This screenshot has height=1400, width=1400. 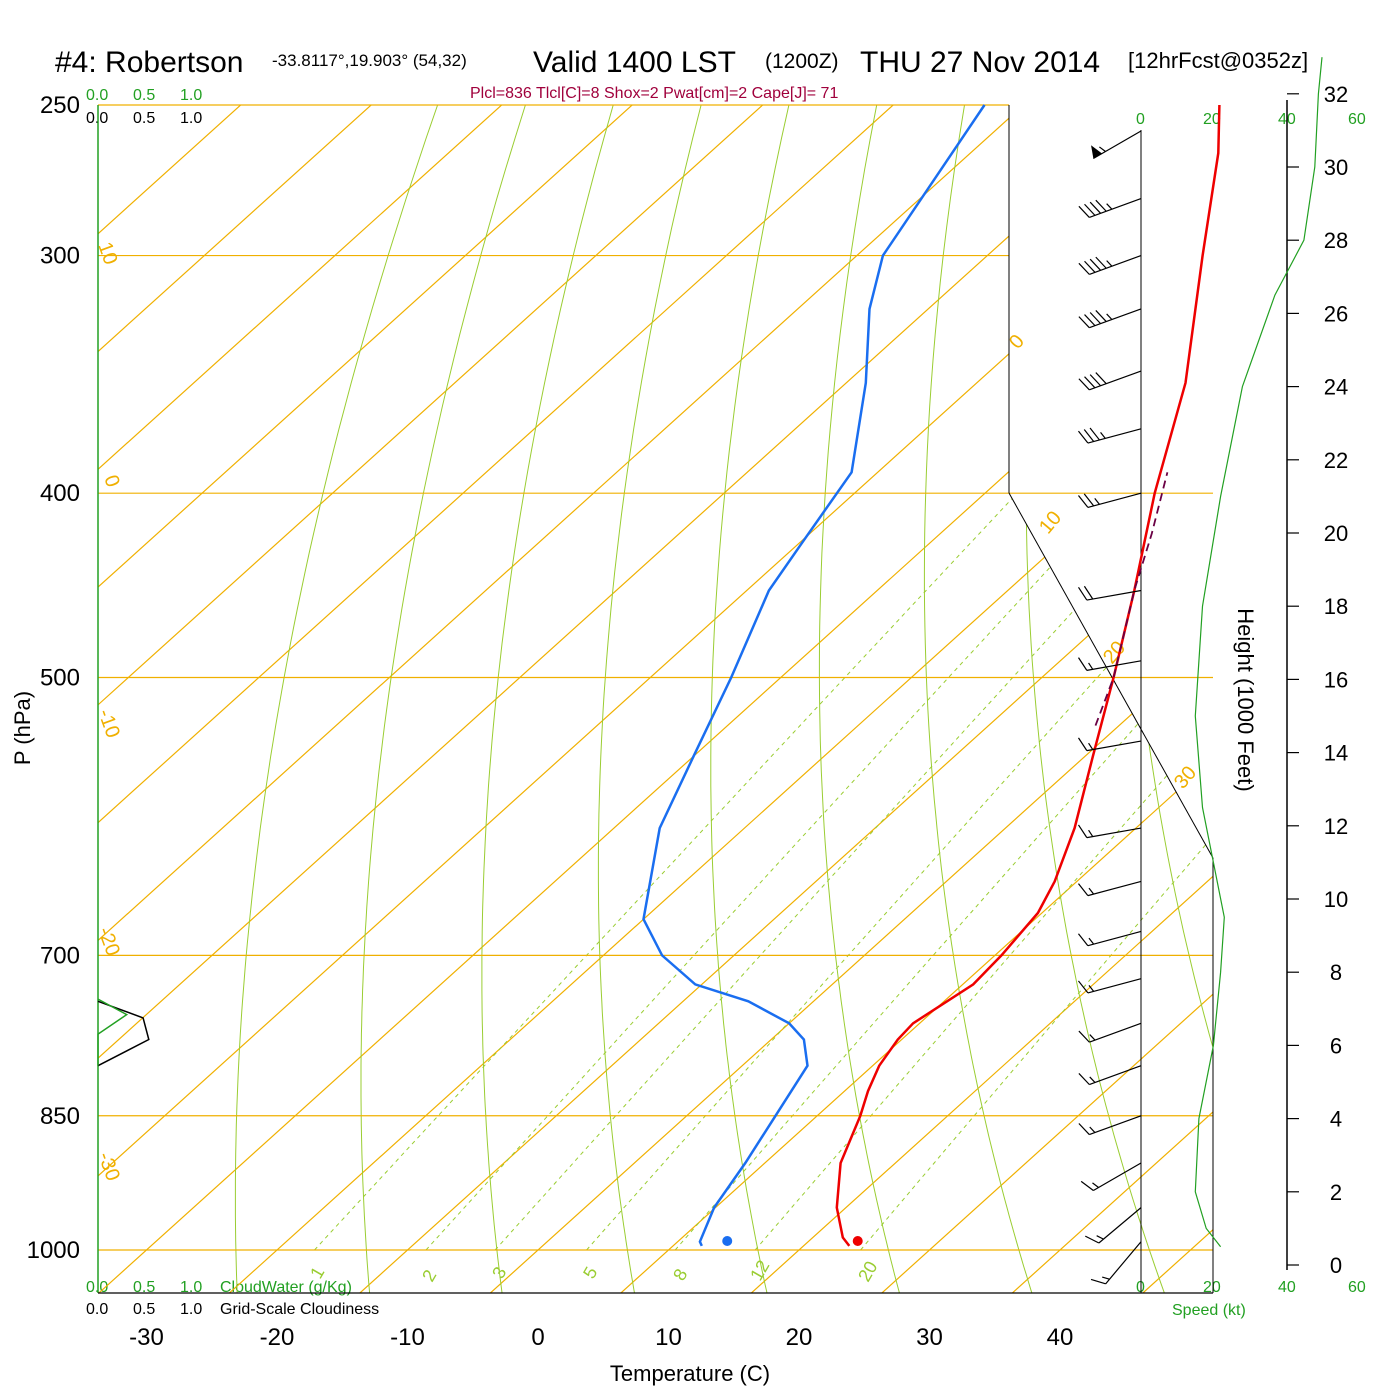 What do you see at coordinates (857, 1241) in the screenshot?
I see `surface-temperature-marker` at bounding box center [857, 1241].